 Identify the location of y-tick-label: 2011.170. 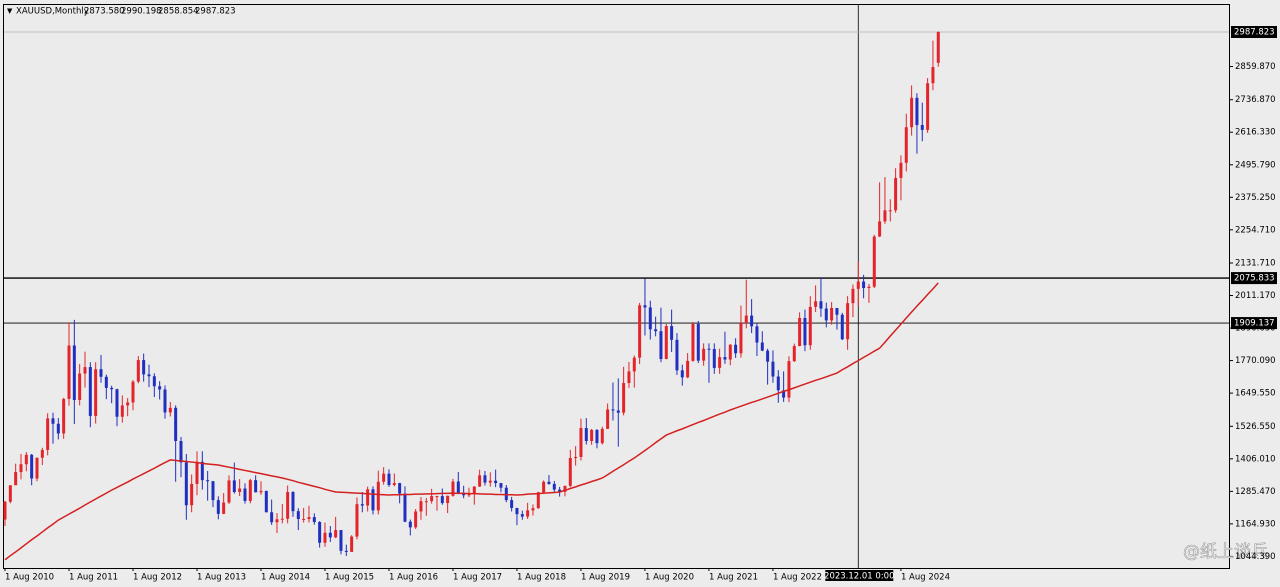
(1255, 296).